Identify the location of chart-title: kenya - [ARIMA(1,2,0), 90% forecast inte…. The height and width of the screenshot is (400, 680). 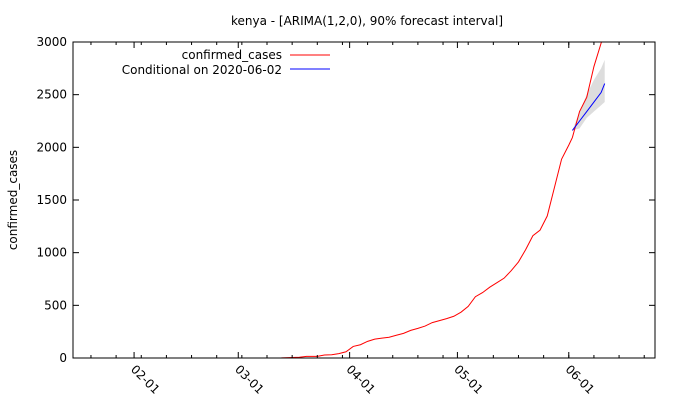
(367, 21).